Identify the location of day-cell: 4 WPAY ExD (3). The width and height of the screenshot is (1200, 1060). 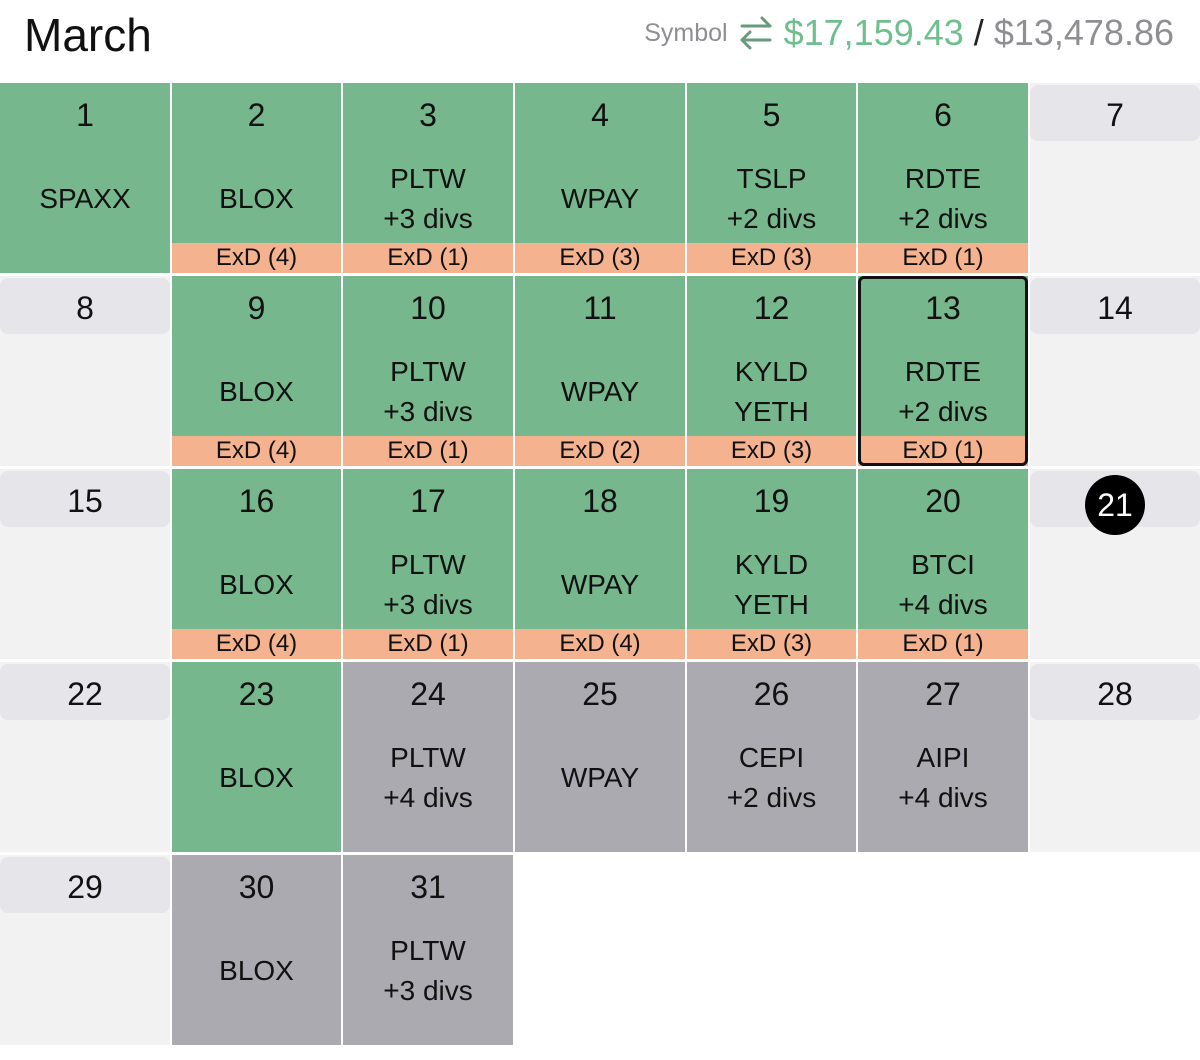
(600, 178).